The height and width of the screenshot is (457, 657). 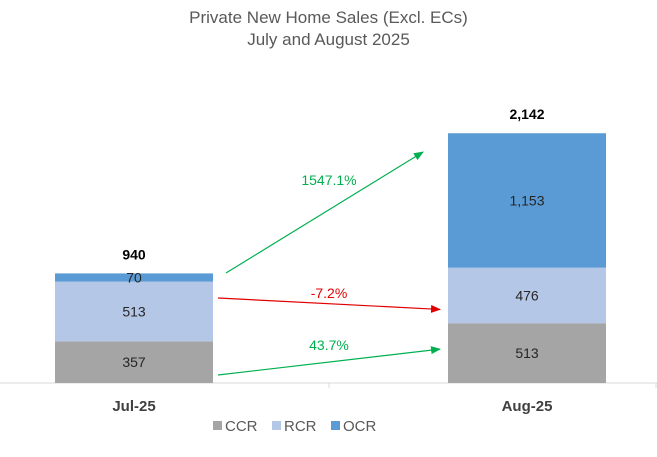 I want to click on change-arrow-ccr, so click(x=329, y=361).